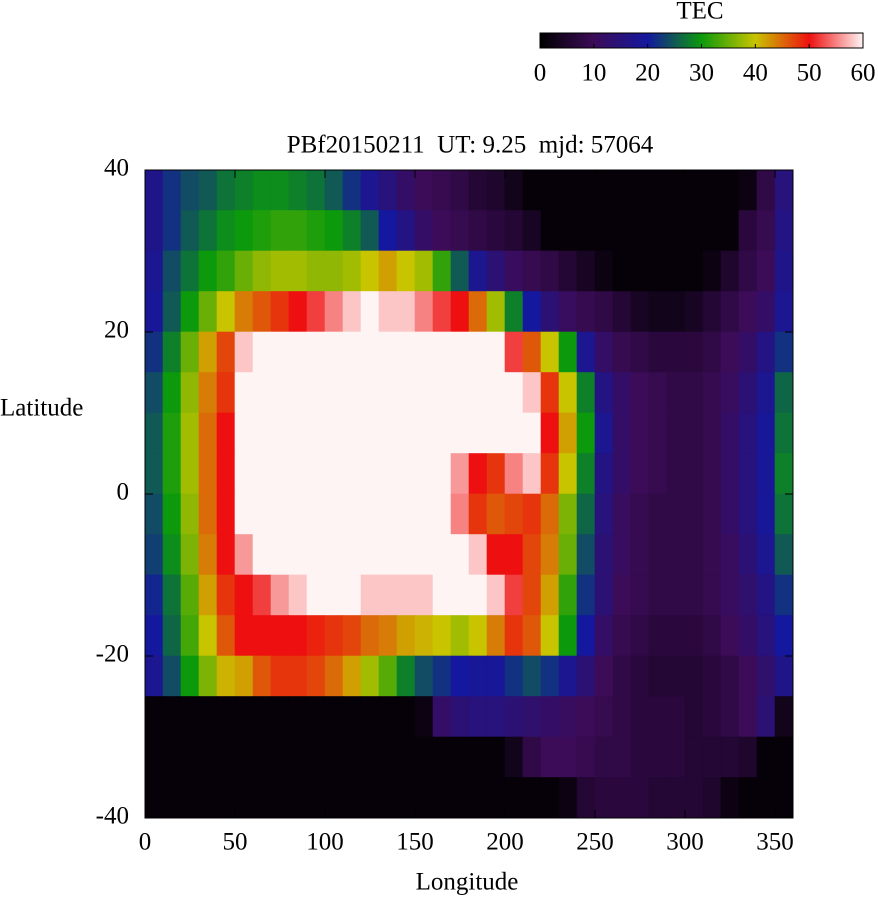 The width and height of the screenshot is (878, 900). What do you see at coordinates (701, 73) in the screenshot?
I see `colorbar-tick-label: 30` at bounding box center [701, 73].